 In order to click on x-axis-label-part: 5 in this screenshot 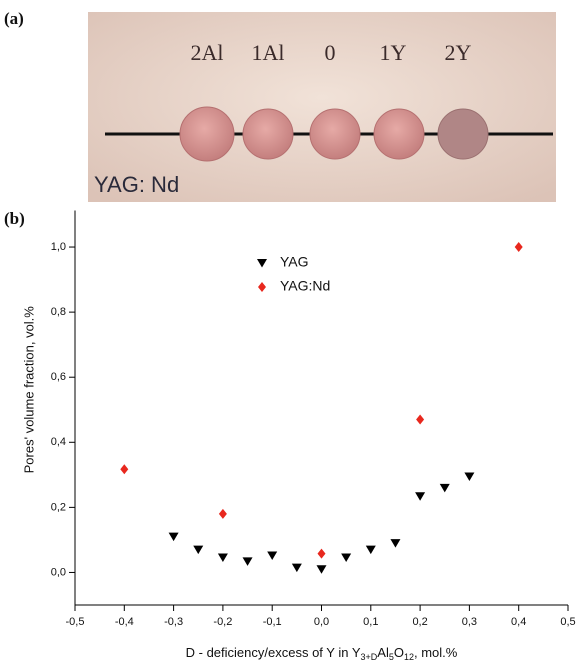, I will do `click(391, 657)`.